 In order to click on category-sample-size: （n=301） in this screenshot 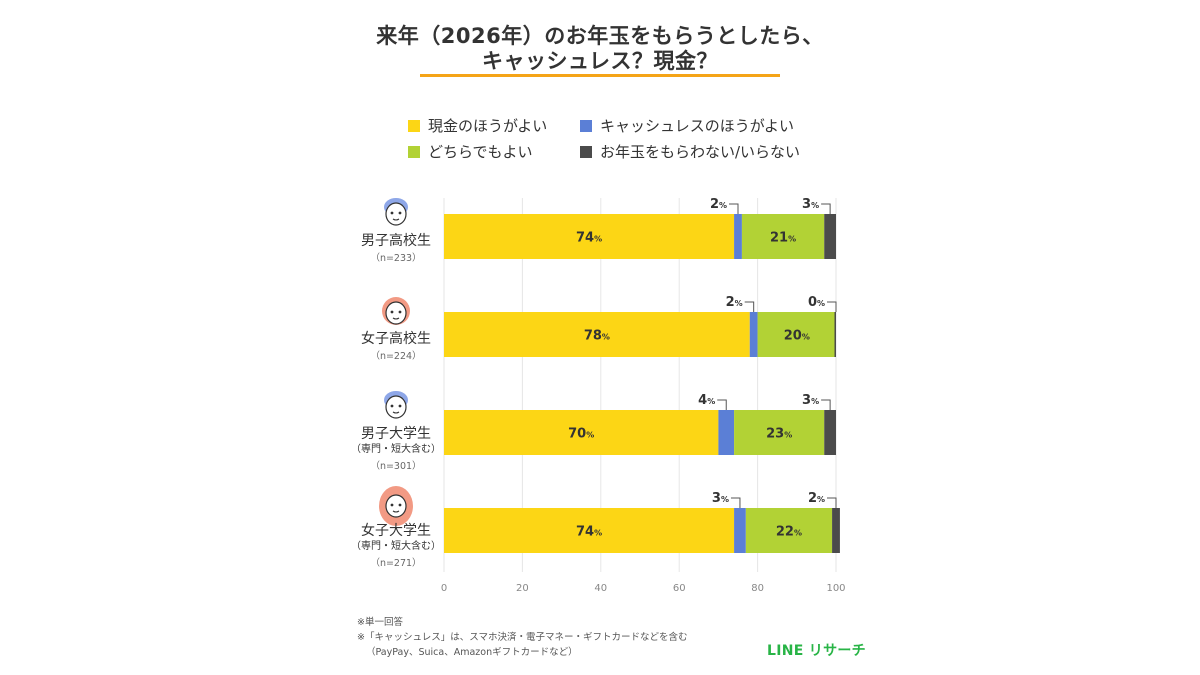, I will do `click(395, 466)`.